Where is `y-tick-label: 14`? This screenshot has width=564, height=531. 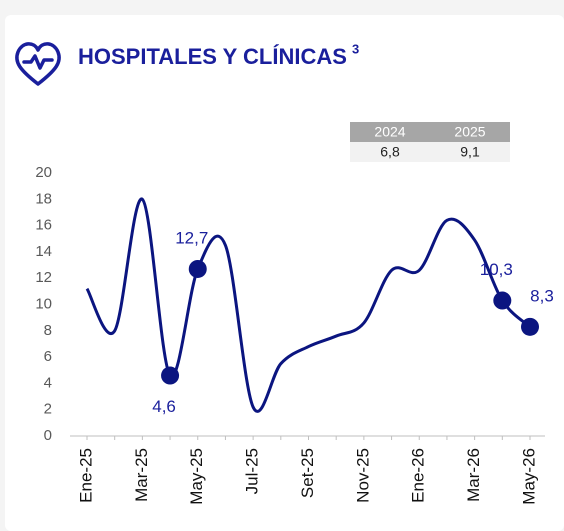 y-tick-label: 14 is located at coordinates (43, 251).